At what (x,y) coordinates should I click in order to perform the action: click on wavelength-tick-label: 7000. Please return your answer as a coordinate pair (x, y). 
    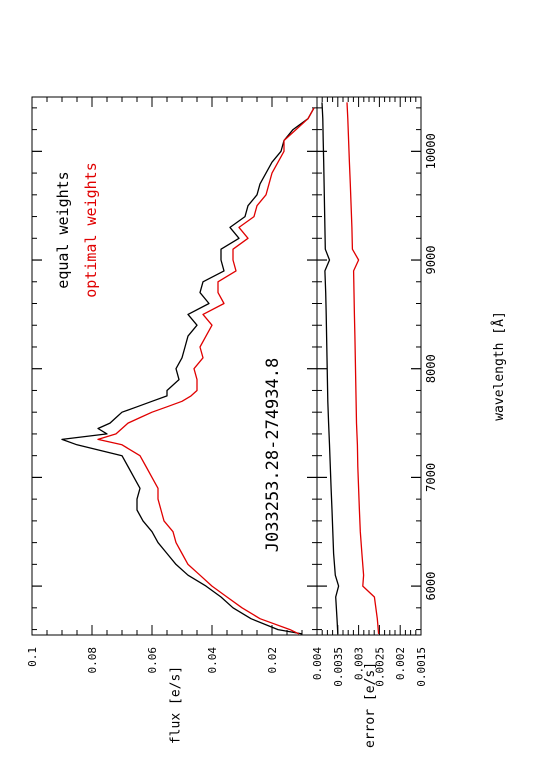
    Looking at the image, I should click on (431, 477).